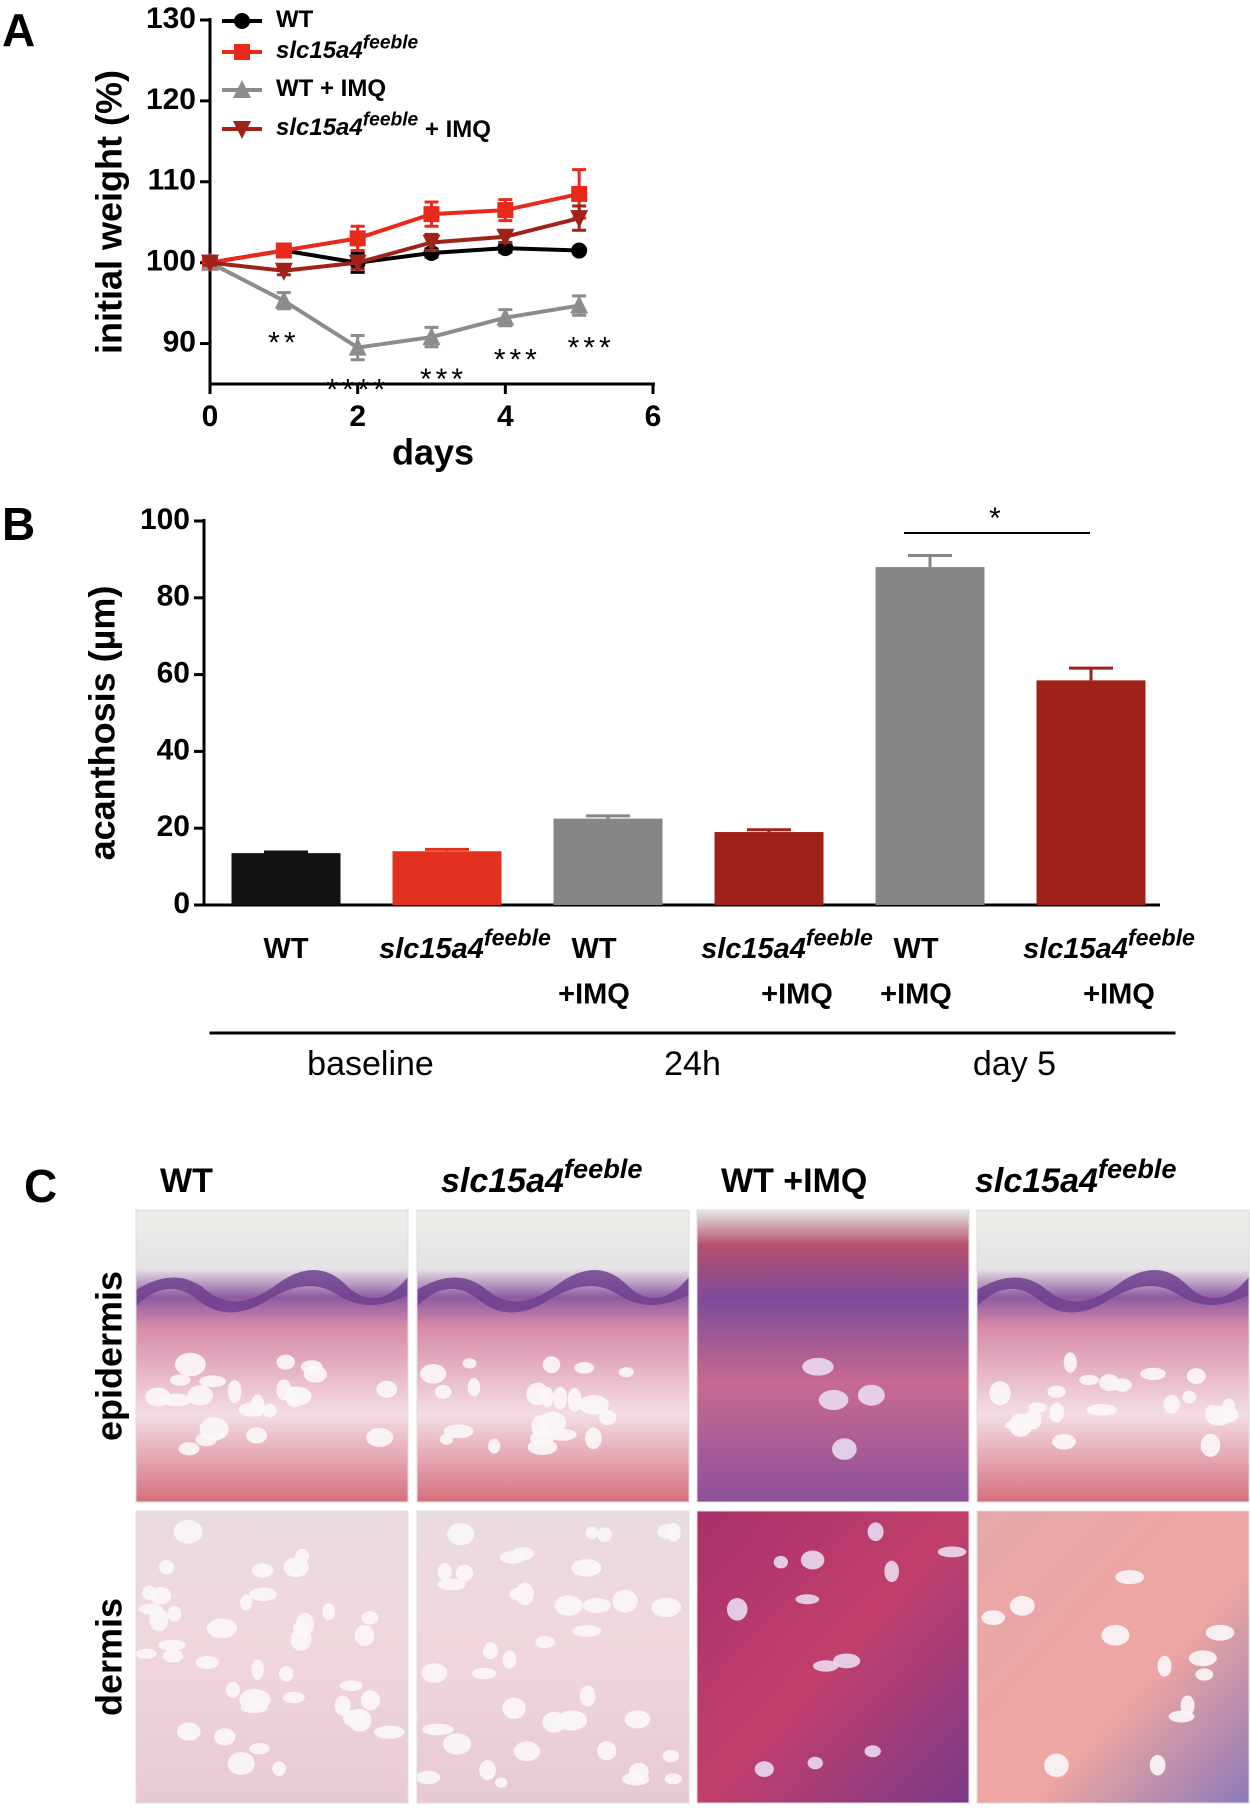 This screenshot has height=1809, width=1250. What do you see at coordinates (283, 343) in the screenshot?
I see `significance: **` at bounding box center [283, 343].